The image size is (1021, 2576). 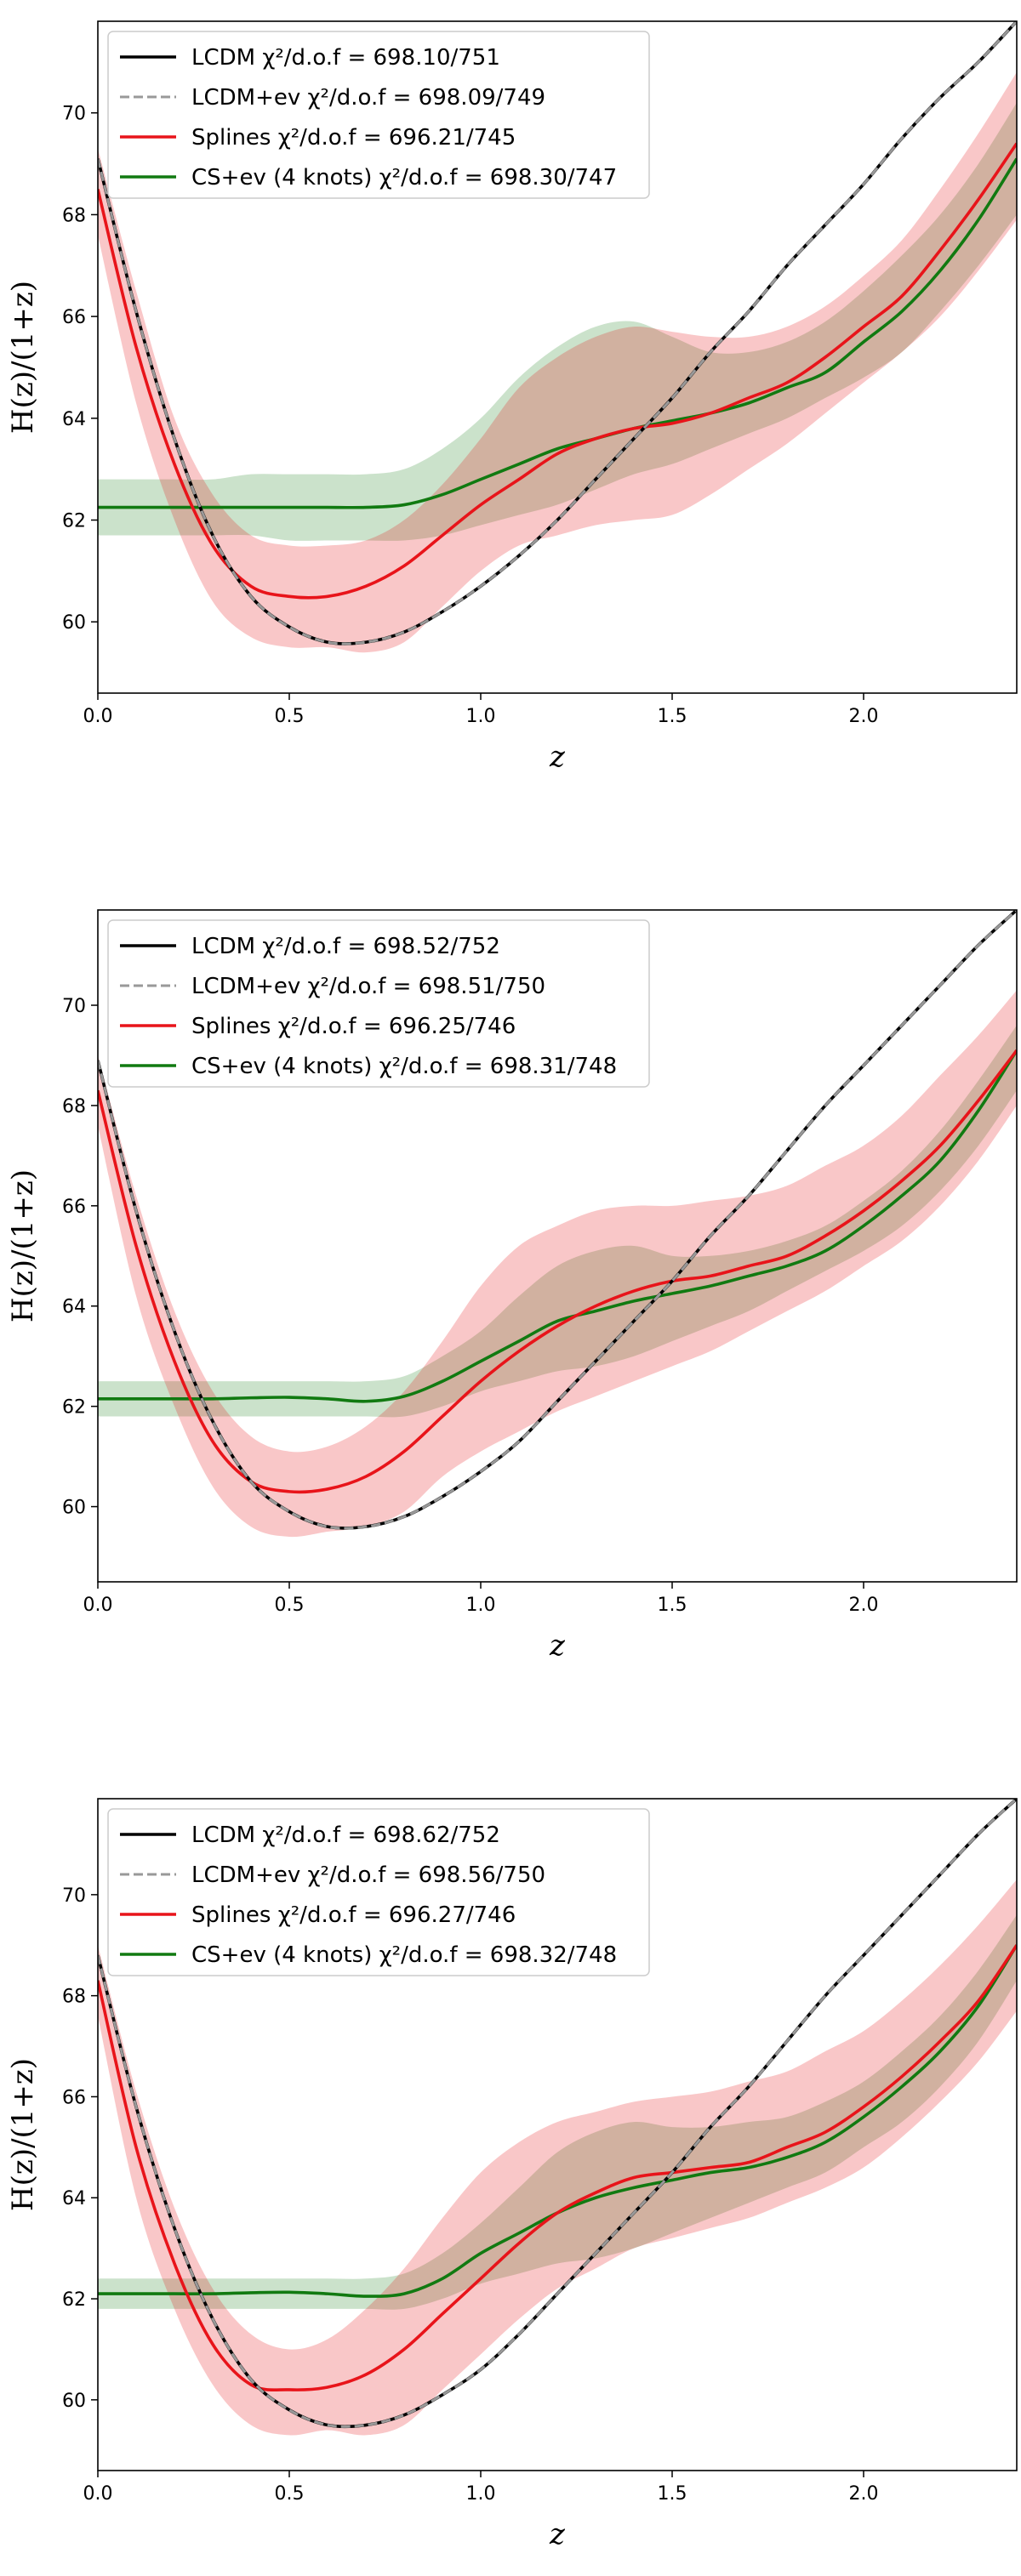 What do you see at coordinates (345, 946) in the screenshot?
I see `legend-item-lcdm-label: LCDM χ²/d.o.f = 698.52/752` at bounding box center [345, 946].